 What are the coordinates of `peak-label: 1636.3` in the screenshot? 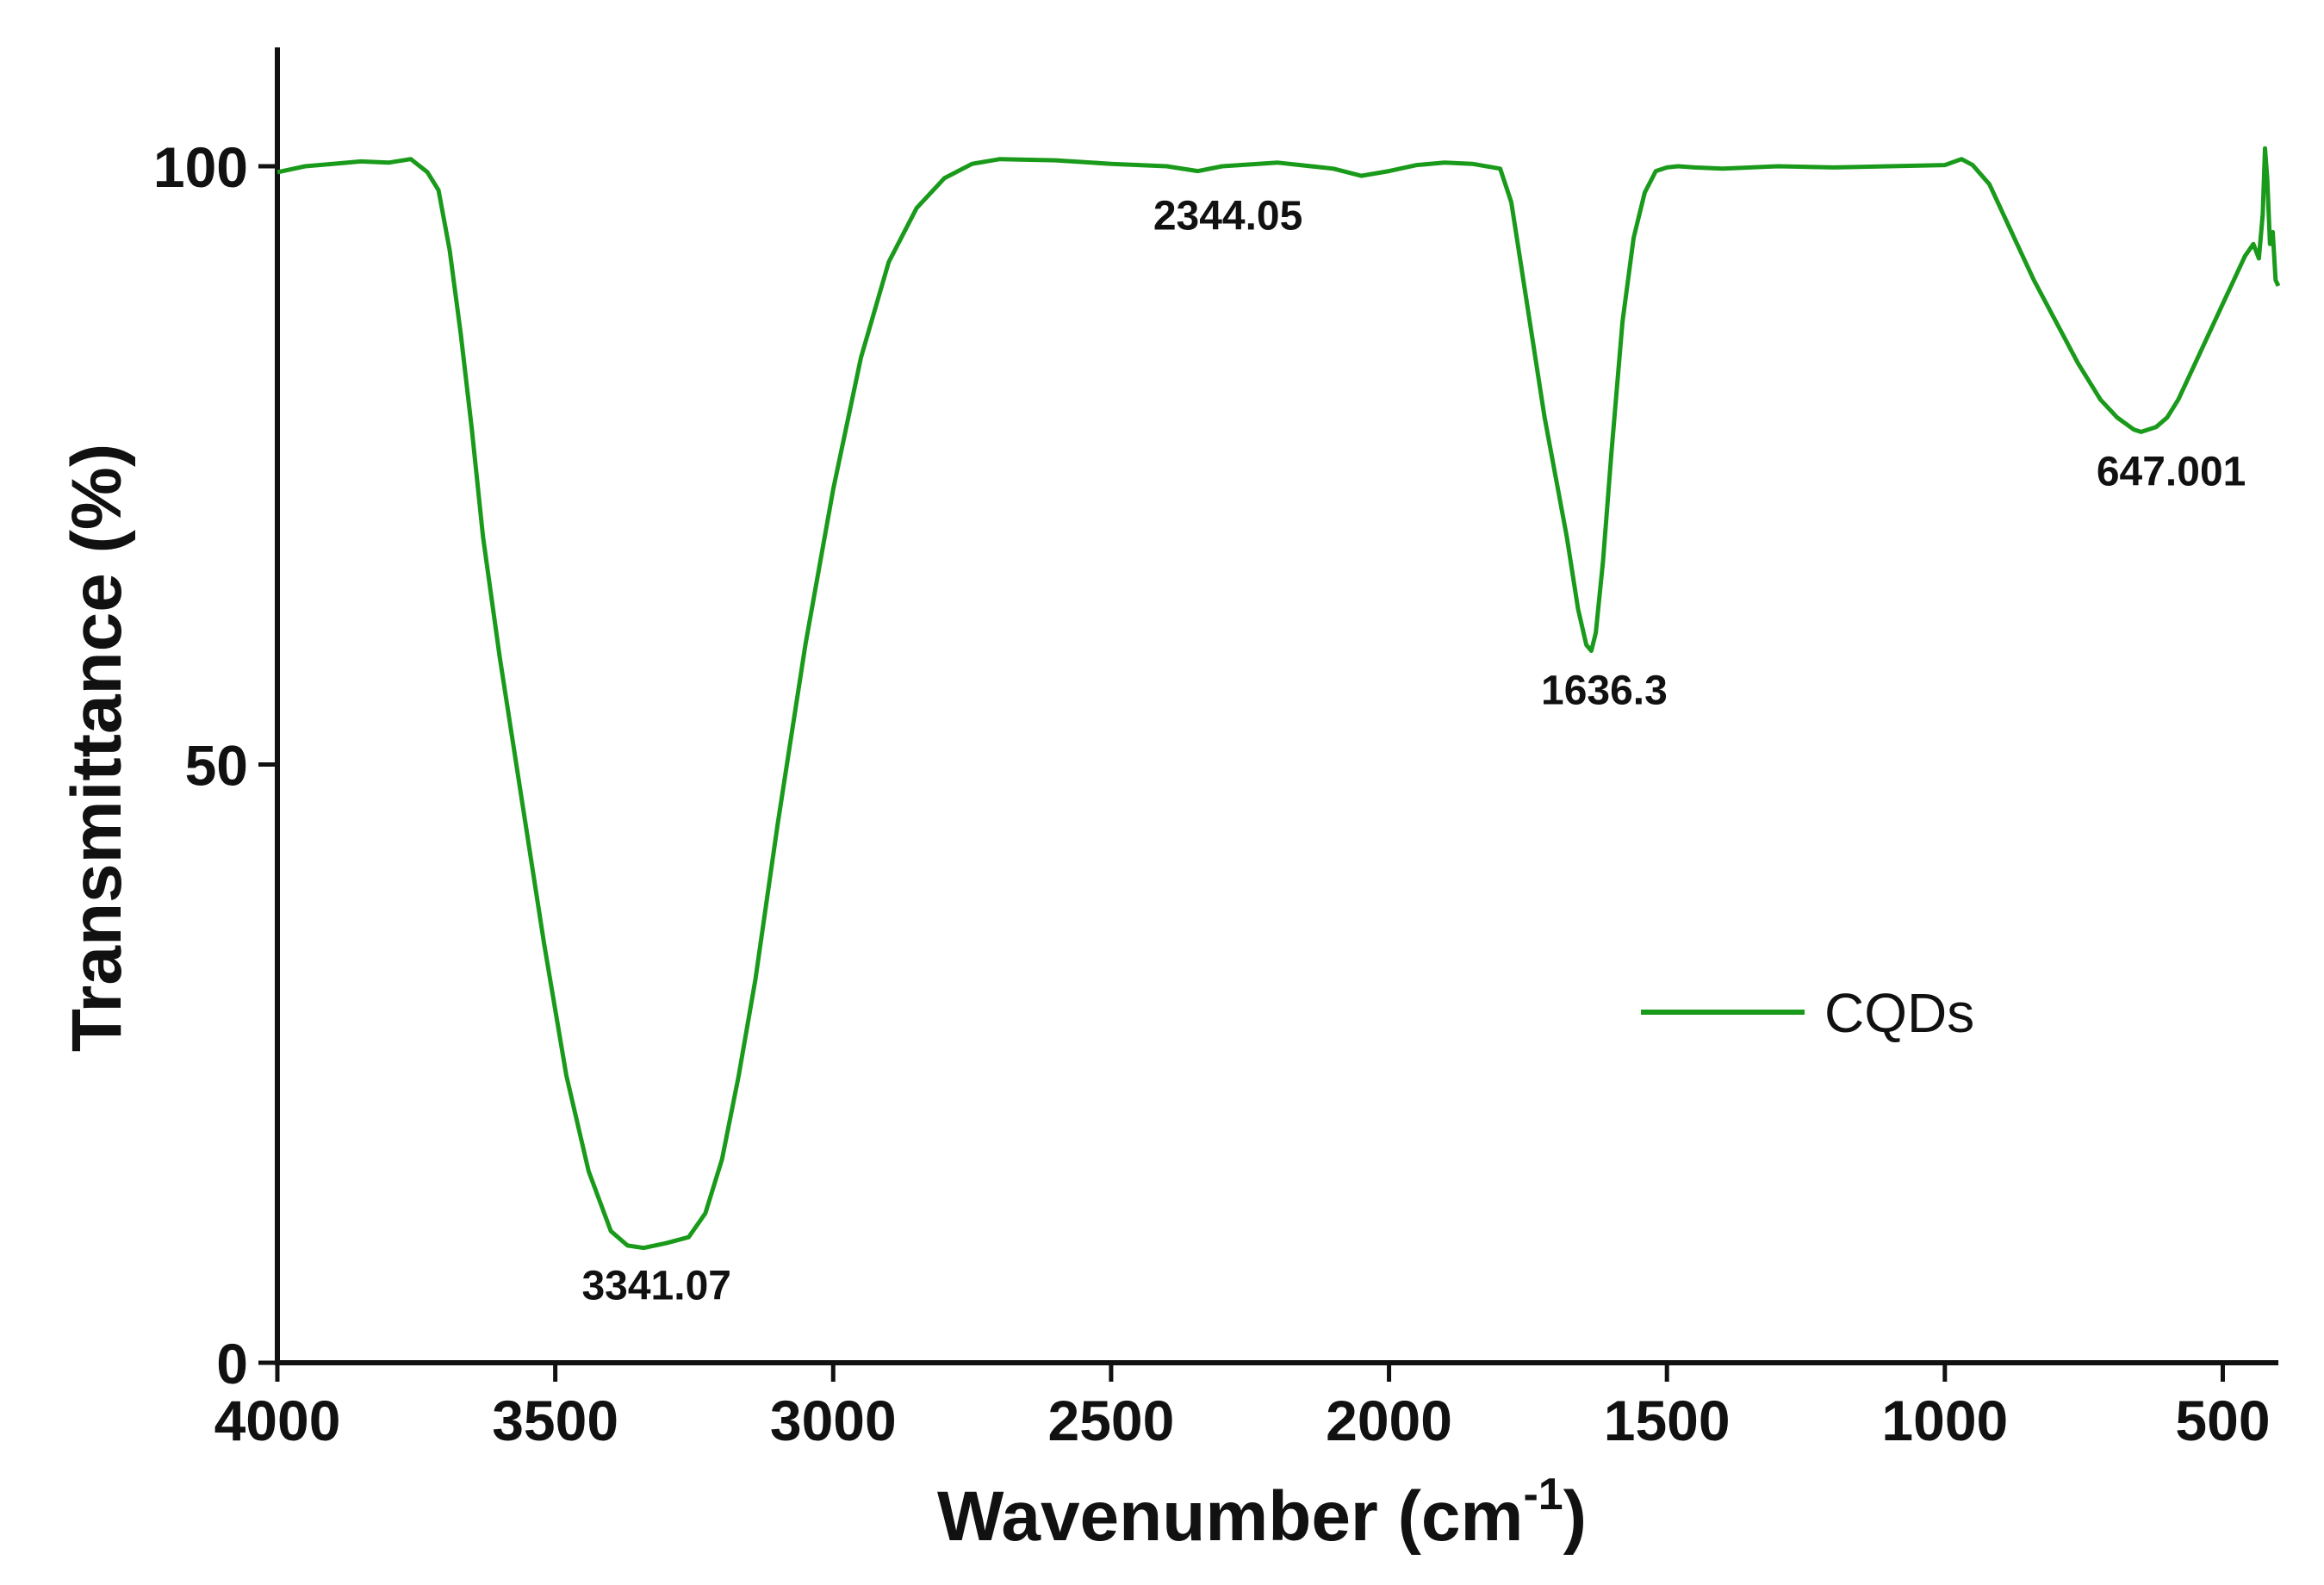 It's located at (1604, 691).